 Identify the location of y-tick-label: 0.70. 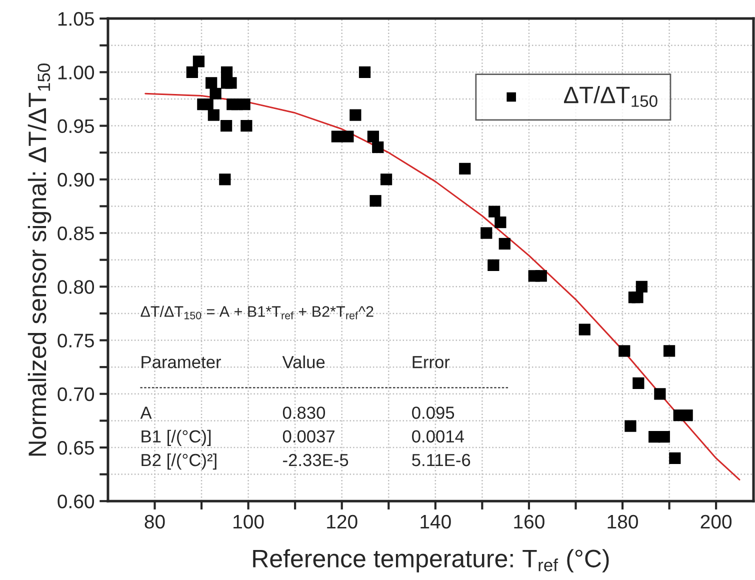
(76, 394).